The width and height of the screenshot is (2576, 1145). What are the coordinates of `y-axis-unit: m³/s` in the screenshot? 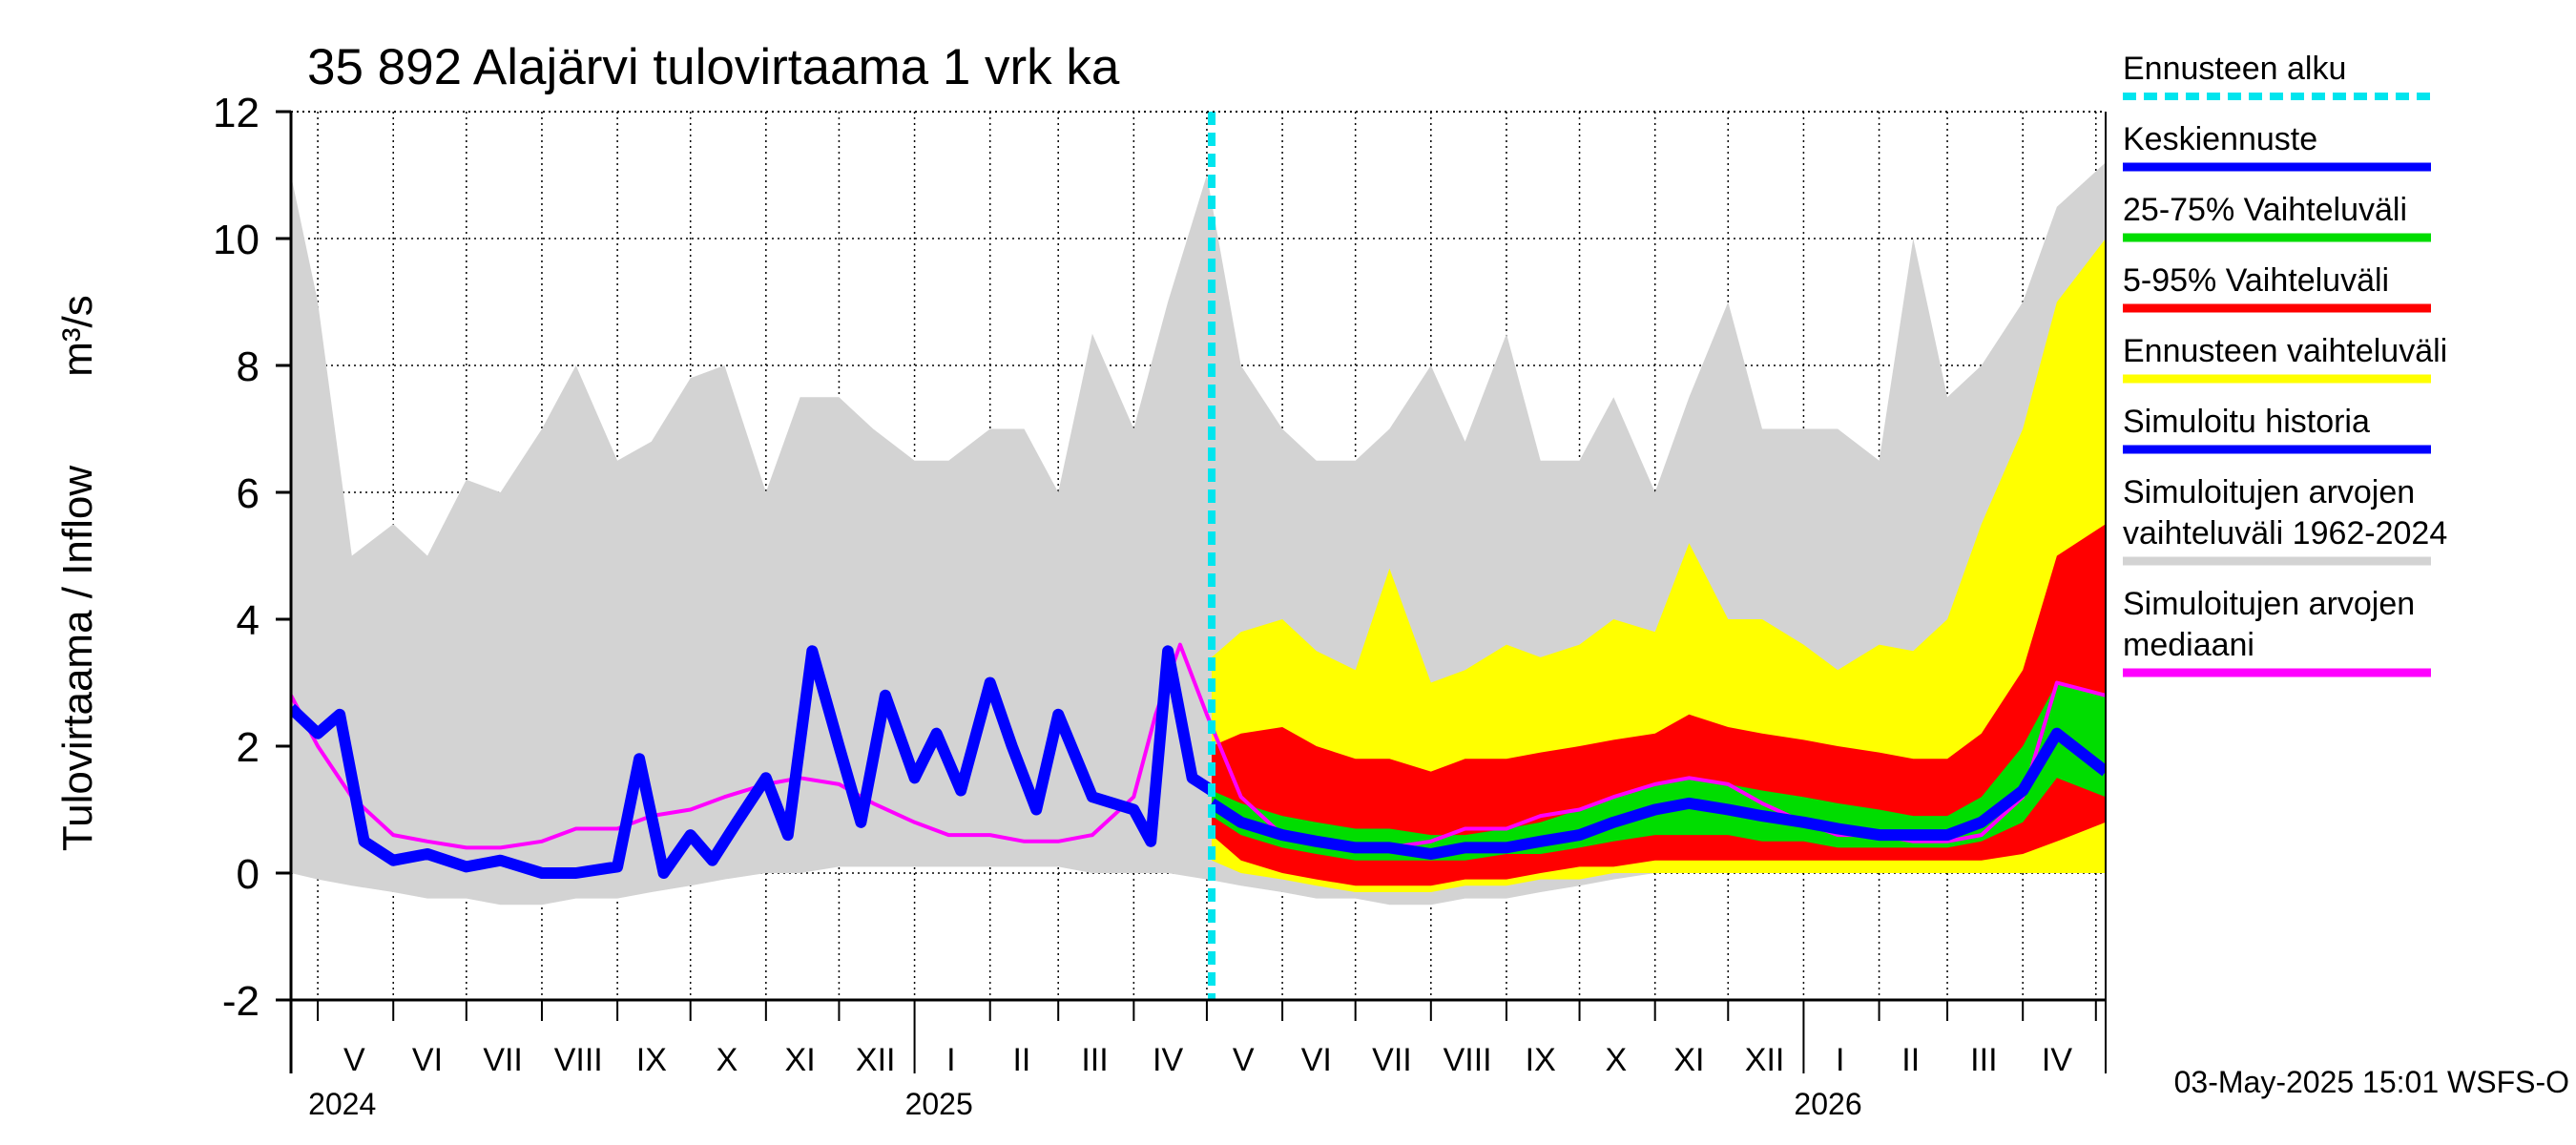 It's located at (77, 336).